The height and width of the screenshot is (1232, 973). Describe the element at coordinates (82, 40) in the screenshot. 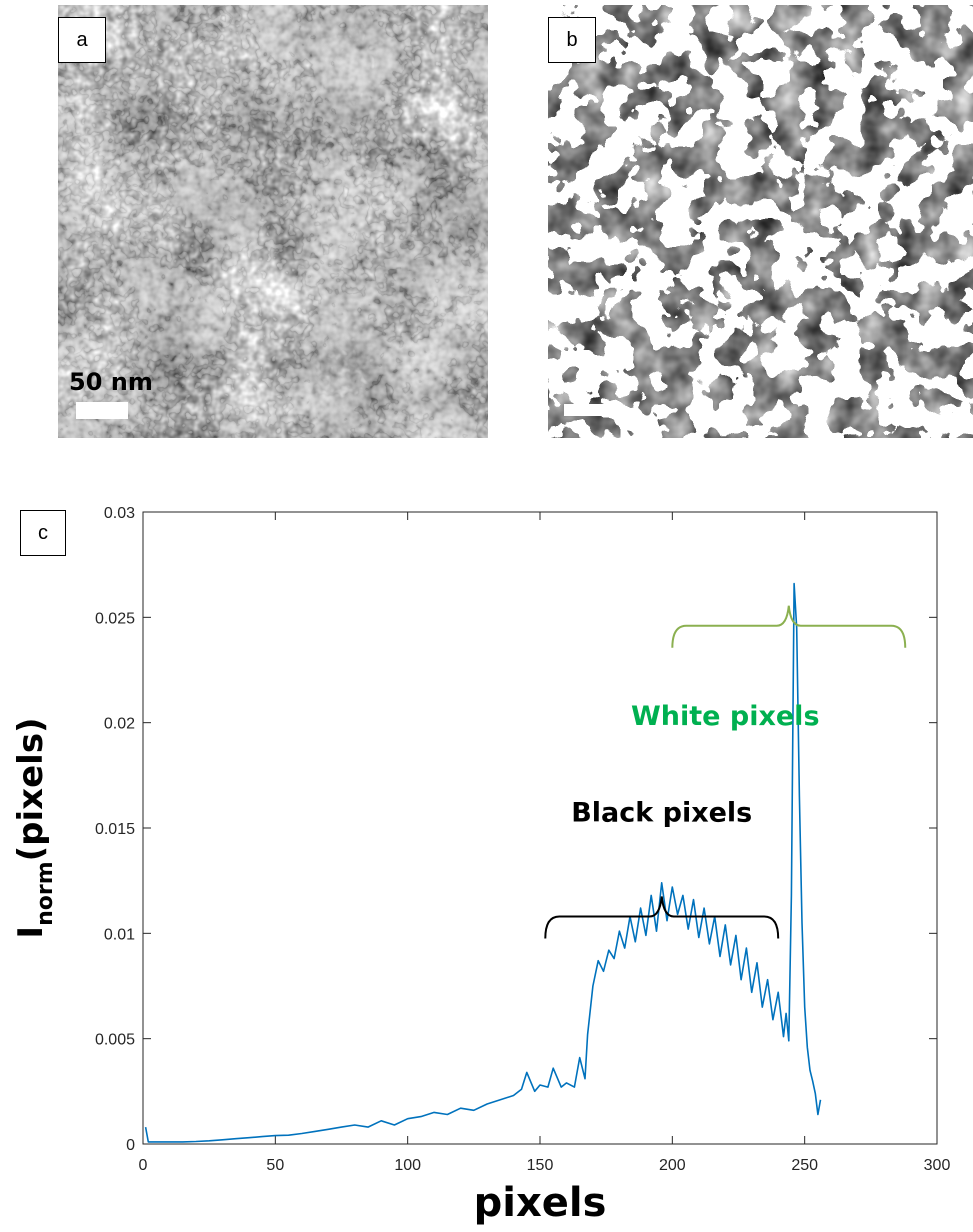

I see `panel-a-label: a` at that location.